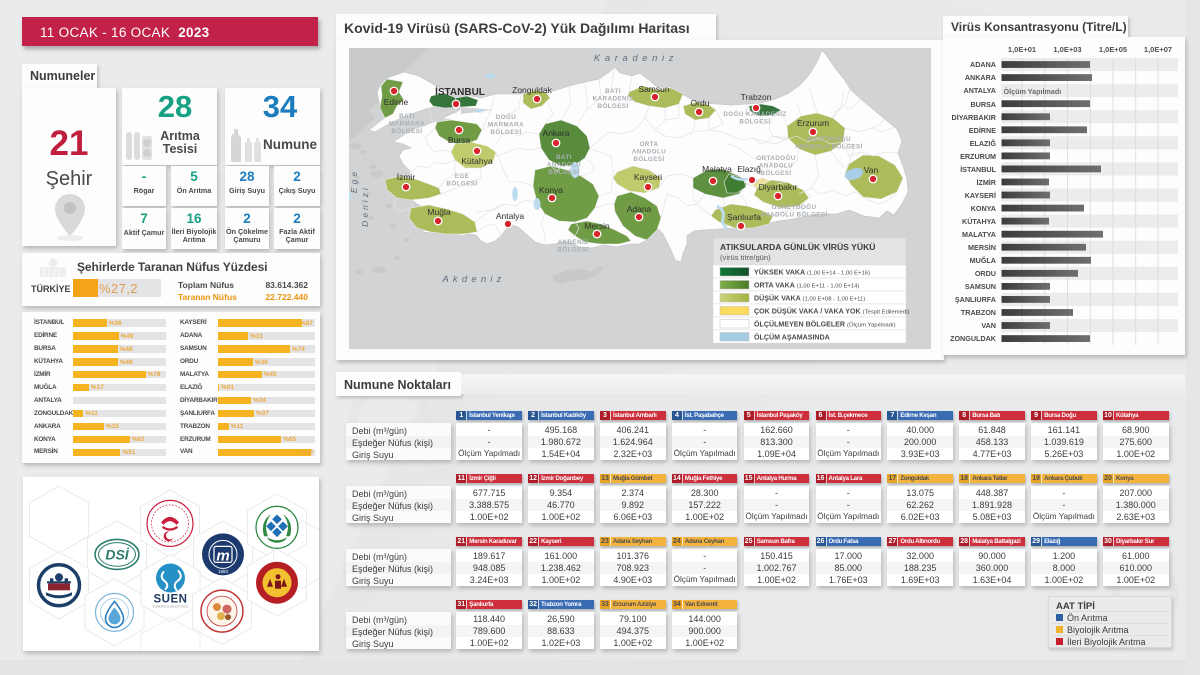 The width and height of the screenshot is (1200, 675). What do you see at coordinates (813, 123) in the screenshot?
I see `svg-text: Erzurum` at bounding box center [813, 123].